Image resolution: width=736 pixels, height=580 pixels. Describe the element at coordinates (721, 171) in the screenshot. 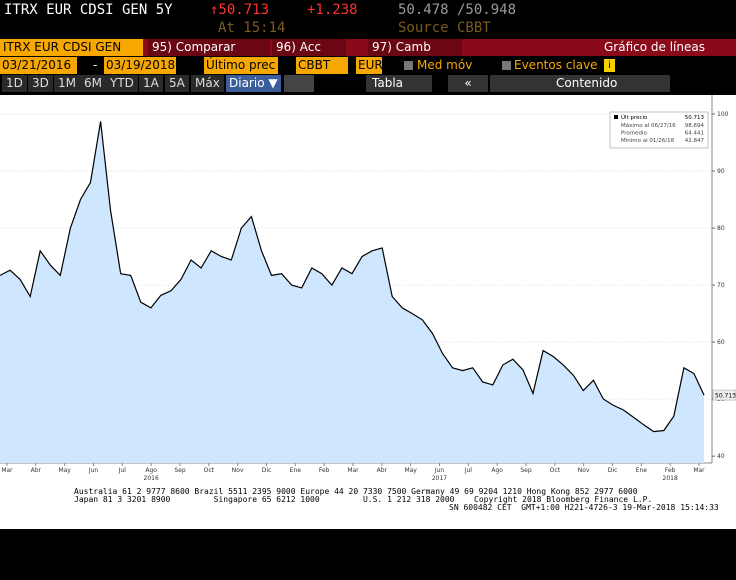

I see `y-tick-label: 90` at that location.